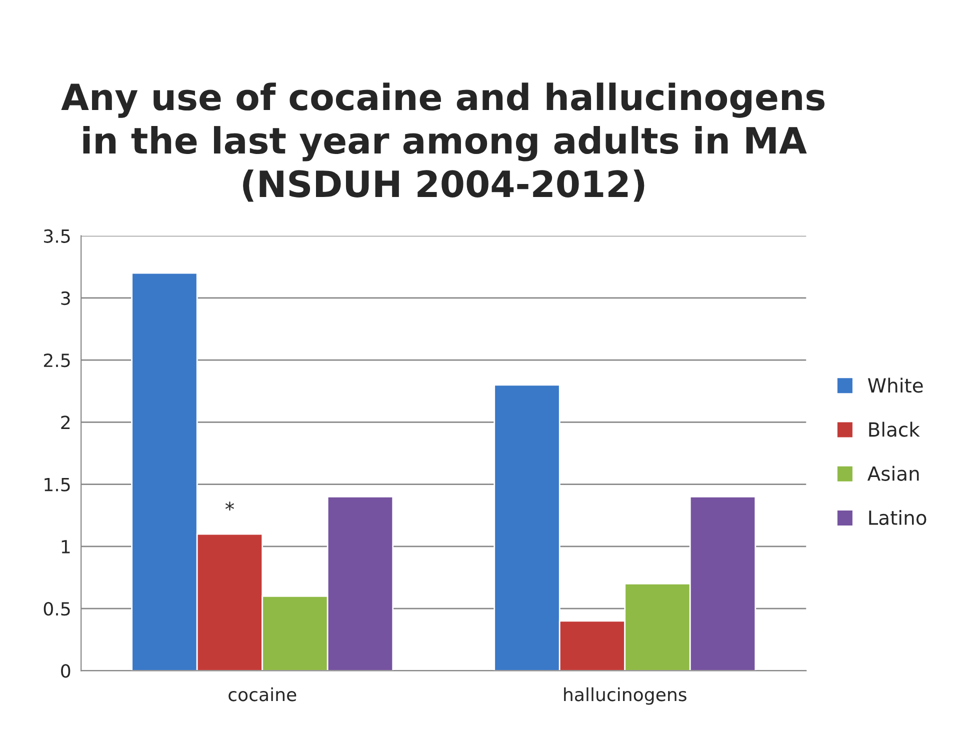 Image resolution: width=954 pixels, height=737 pixels. Describe the element at coordinates (894, 429) in the screenshot. I see `legend-label: Black` at that location.